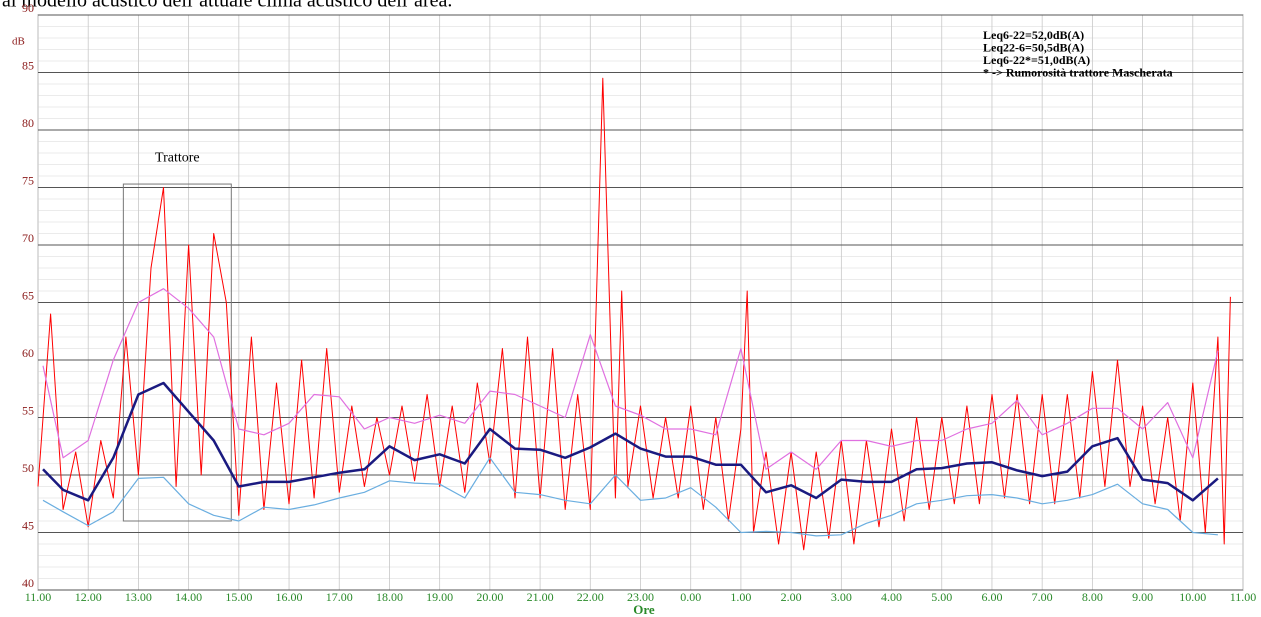  What do you see at coordinates (138, 597) in the screenshot?
I see `x-tick-label: 13.00` at bounding box center [138, 597].